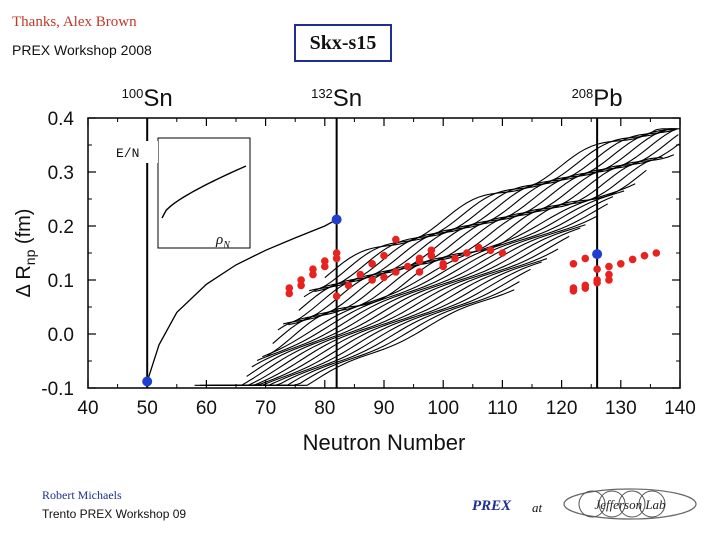  What do you see at coordinates (57, 389) in the screenshot?
I see `y-tick-label: -0.1` at bounding box center [57, 389].